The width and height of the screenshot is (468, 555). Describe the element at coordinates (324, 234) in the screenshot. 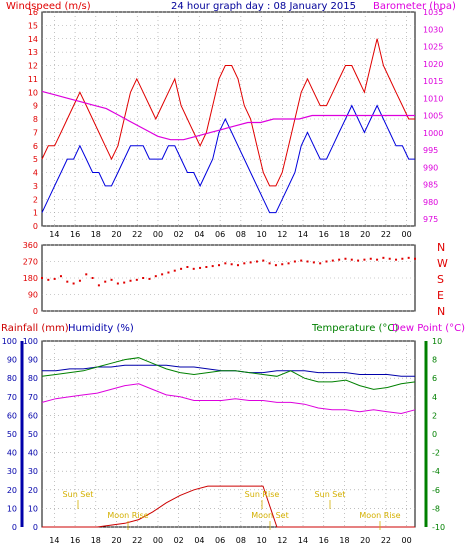

I see `top-x-tick-label: 16` at that location.